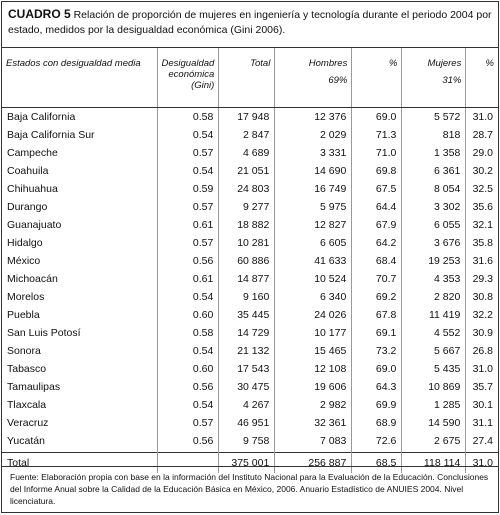 The image size is (500, 515). Describe the element at coordinates (433, 279) in the screenshot. I see `table-cell: 4 353` at that location.